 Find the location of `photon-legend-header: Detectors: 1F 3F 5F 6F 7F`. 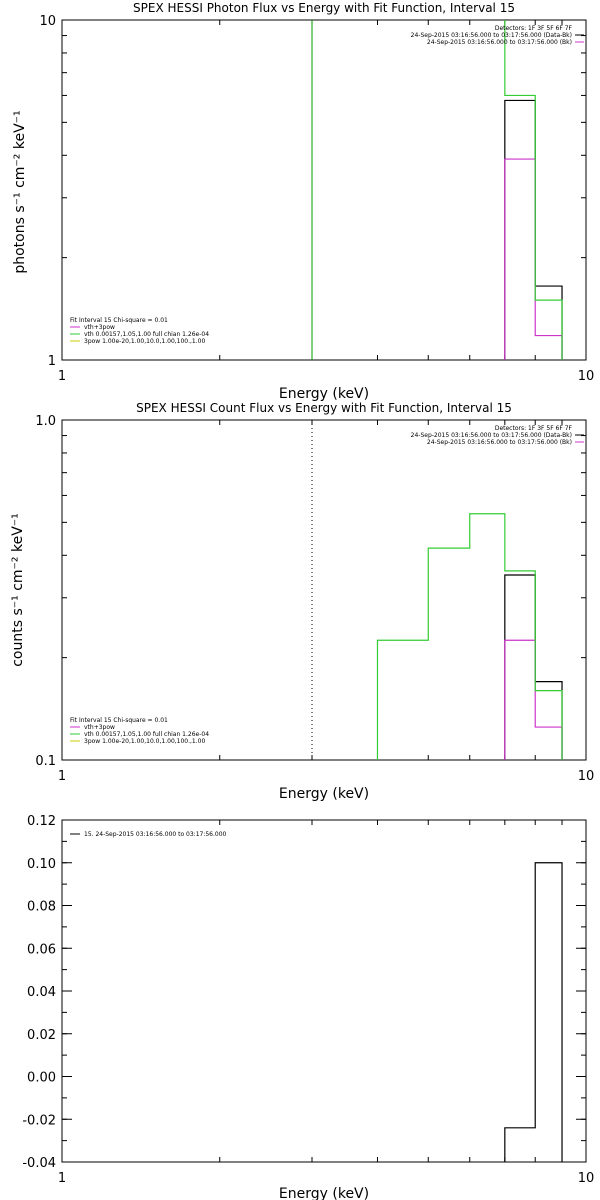

photon-legend-header: Detectors: 1F 3F 5F 6F 7F is located at coordinates (534, 28).